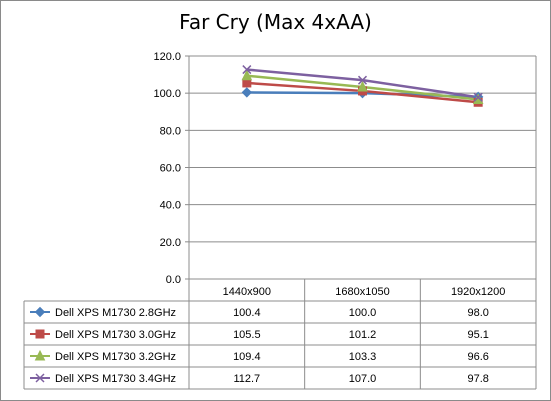 This screenshot has height=401, width=551. What do you see at coordinates (246, 379) in the screenshot?
I see `table-value: 112.7` at bounding box center [246, 379].